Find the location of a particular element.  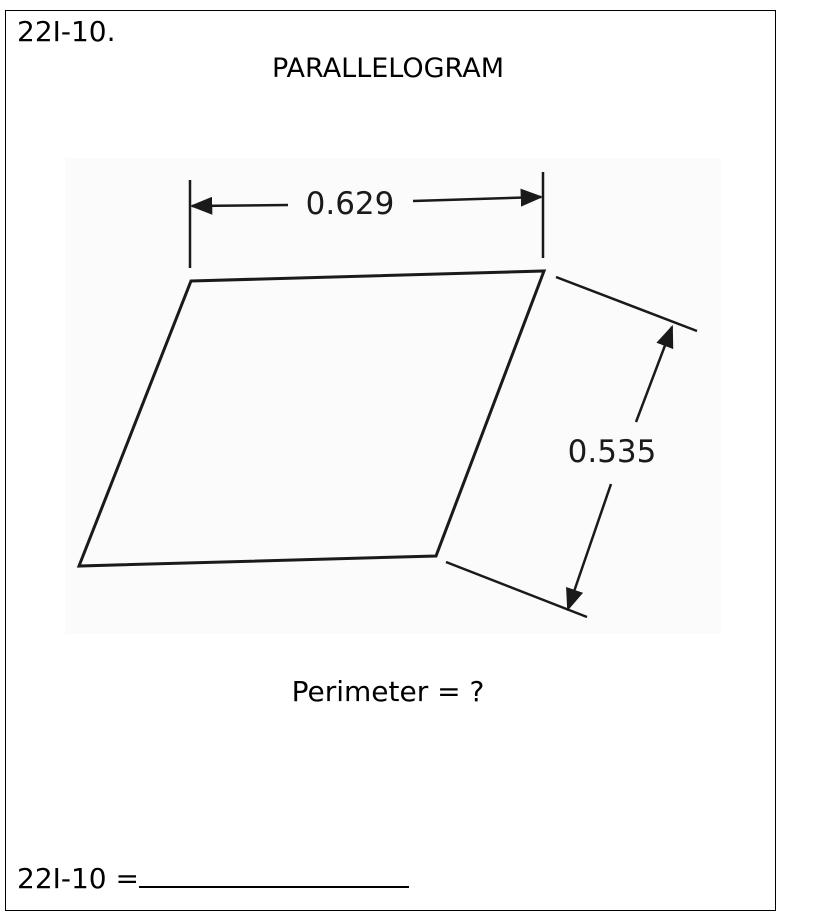

answer-row: 22I-10 = is located at coordinates (213, 878).